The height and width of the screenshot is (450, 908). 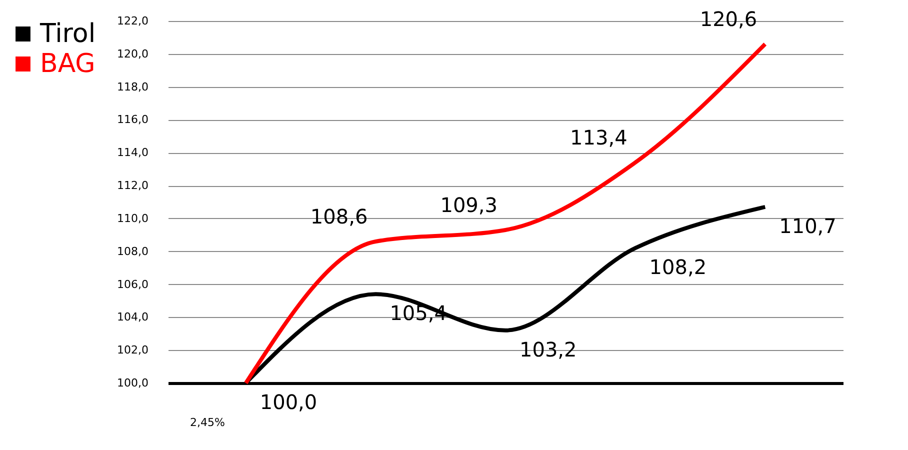 I want to click on y-tick-label: 106,0, so click(x=132, y=284).